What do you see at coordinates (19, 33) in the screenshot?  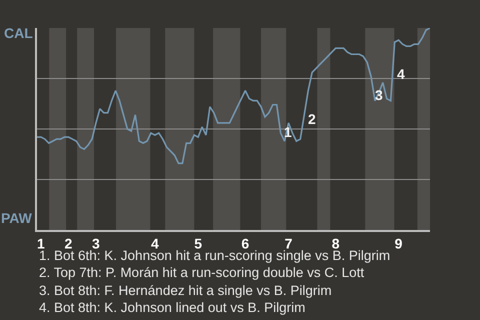 I see `text: CAL` at bounding box center [19, 33].